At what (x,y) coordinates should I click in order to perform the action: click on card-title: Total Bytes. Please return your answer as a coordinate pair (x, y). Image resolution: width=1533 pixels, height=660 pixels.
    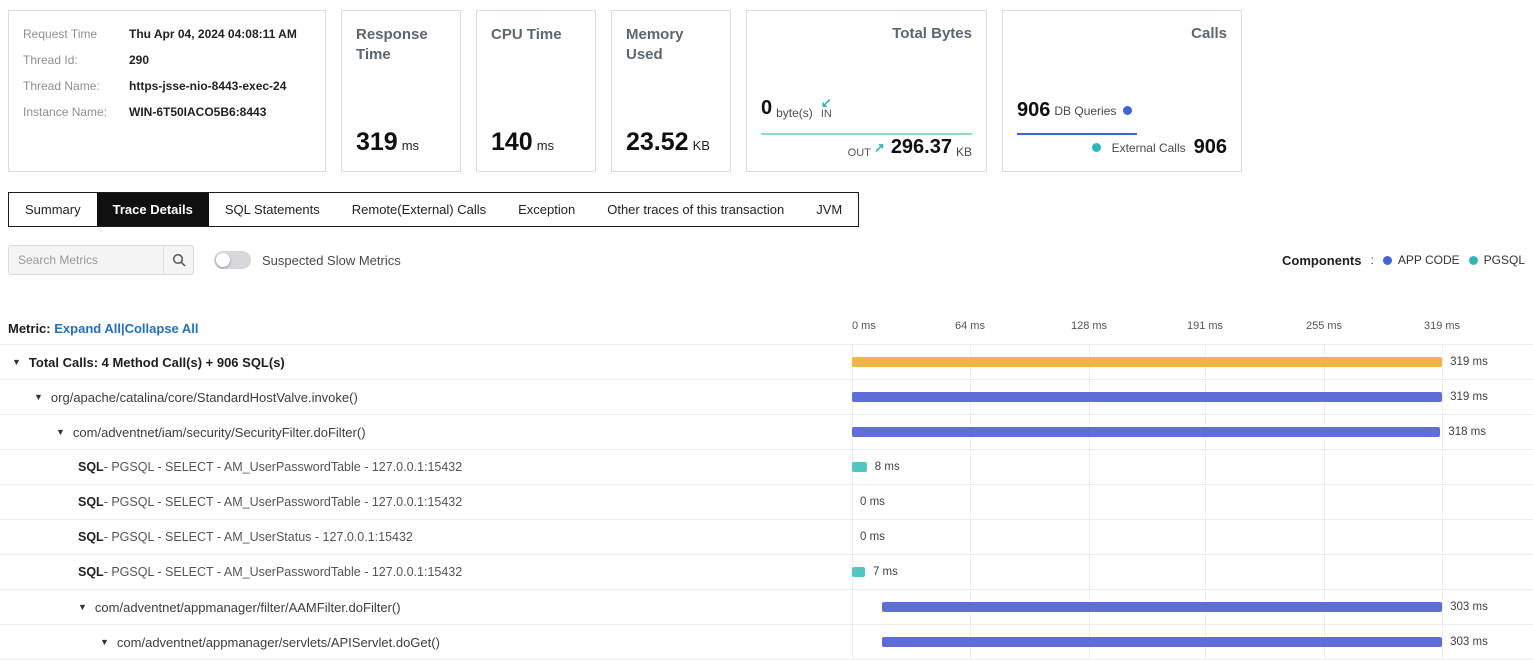
    Looking at the image, I should click on (932, 33).